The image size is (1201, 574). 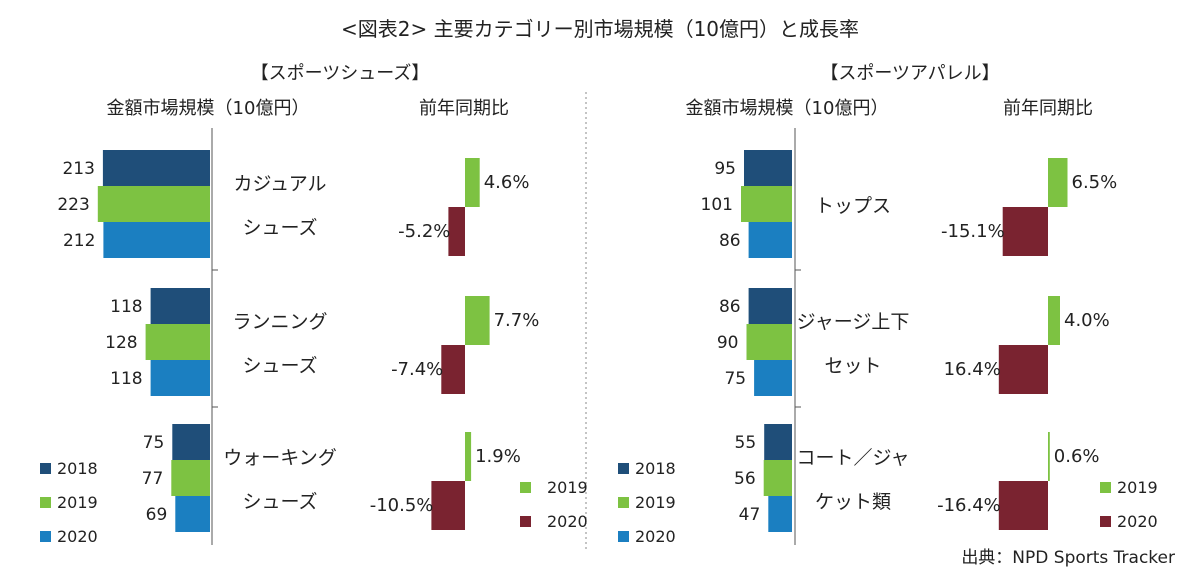 What do you see at coordinates (973, 231) in the screenshot?
I see `growth-value-label: -15.1%` at bounding box center [973, 231].